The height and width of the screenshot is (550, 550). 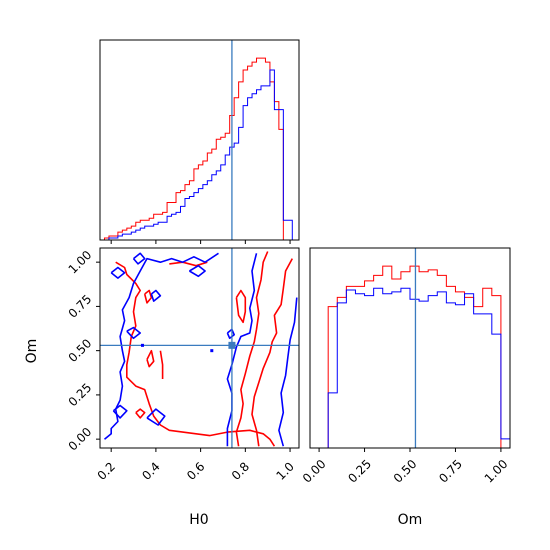 What do you see at coordinates (80, 306) in the screenshot?
I see `y-tick-label: 0.75` at bounding box center [80, 306].